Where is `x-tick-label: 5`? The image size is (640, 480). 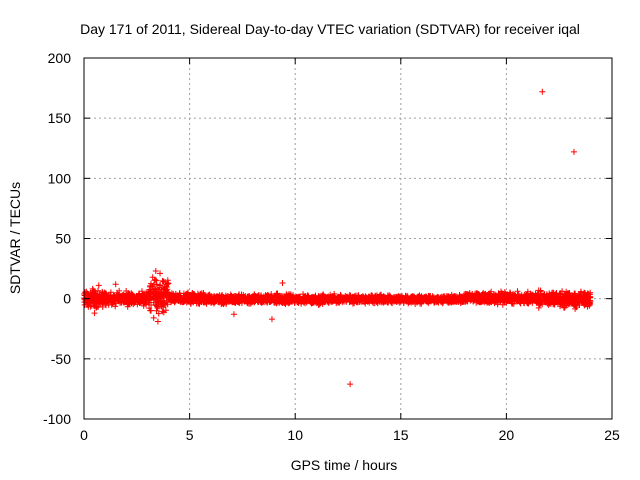
x-tick-label: 5 is located at coordinates (190, 435).